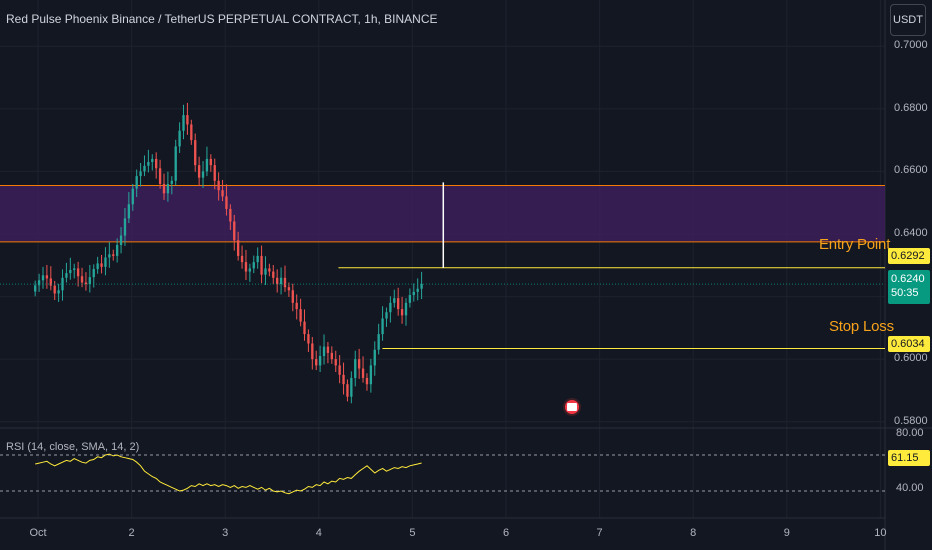 The image size is (932, 550). I want to click on current-price-tag: 0.6240 50:35, so click(909, 287).